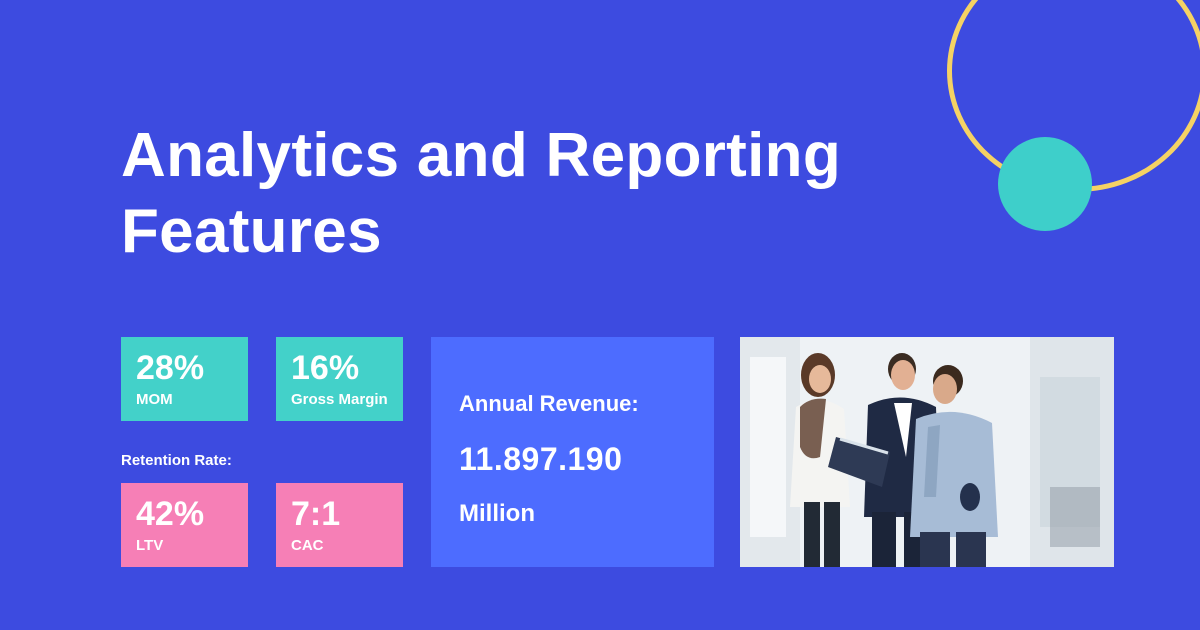 The width and height of the screenshot is (1200, 630). Describe the element at coordinates (325, 368) in the screenshot. I see `metric-value: 16%` at that location.